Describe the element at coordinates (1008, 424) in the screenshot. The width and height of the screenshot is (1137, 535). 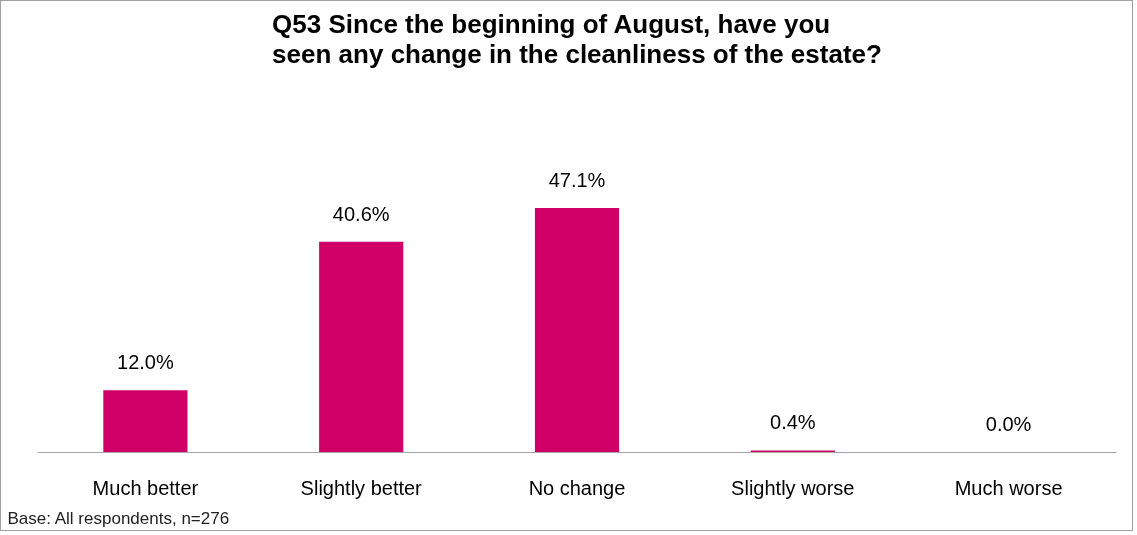
I see `data-label: 0.0%` at that location.